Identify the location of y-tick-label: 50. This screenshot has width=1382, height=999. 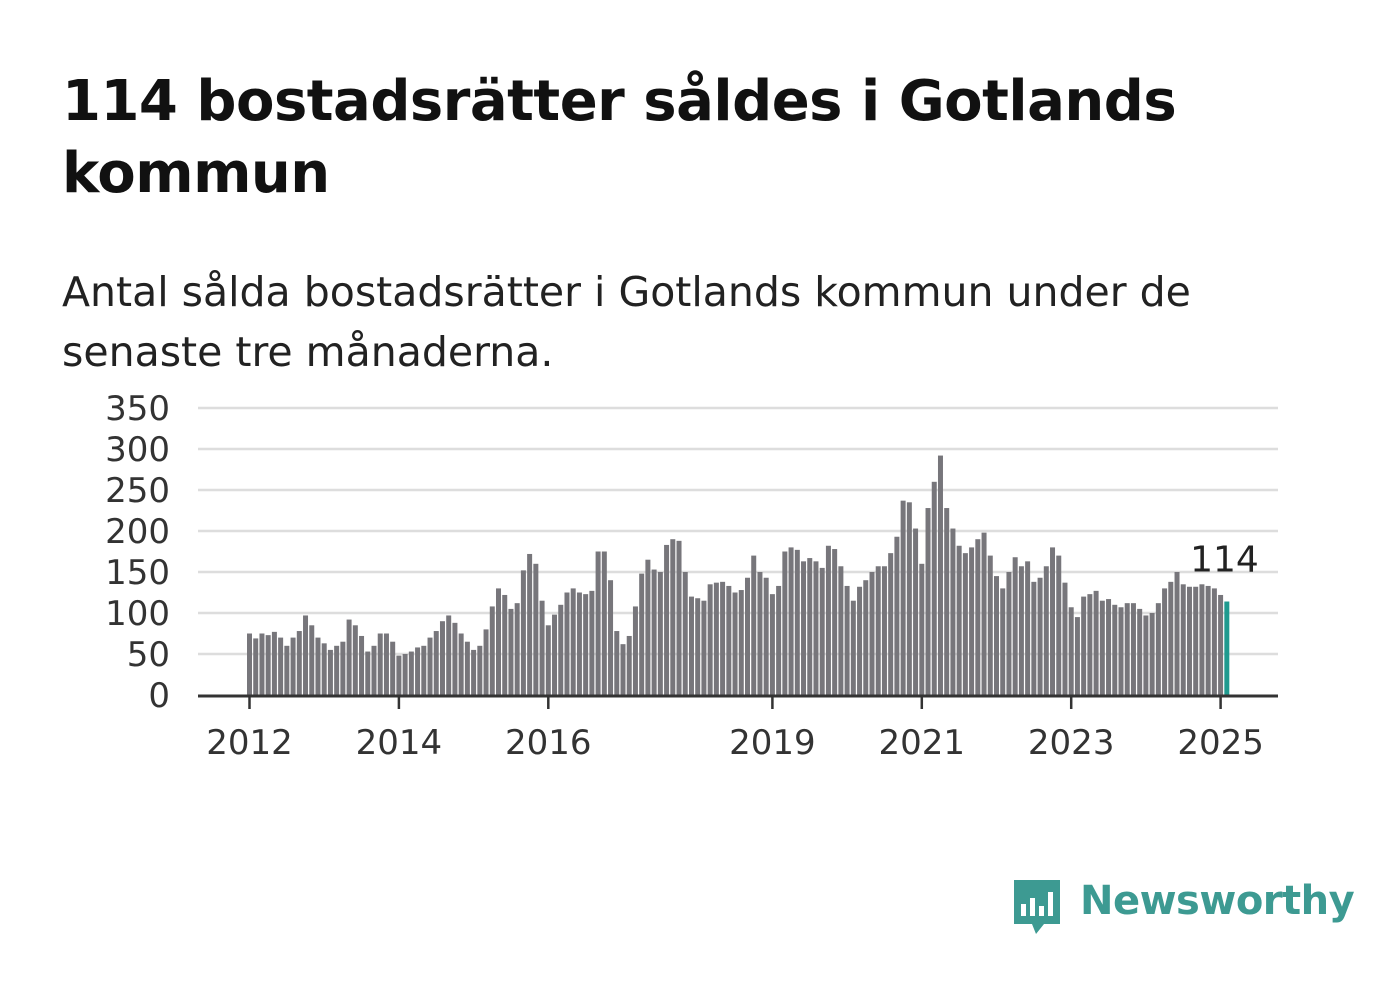
(148, 655).